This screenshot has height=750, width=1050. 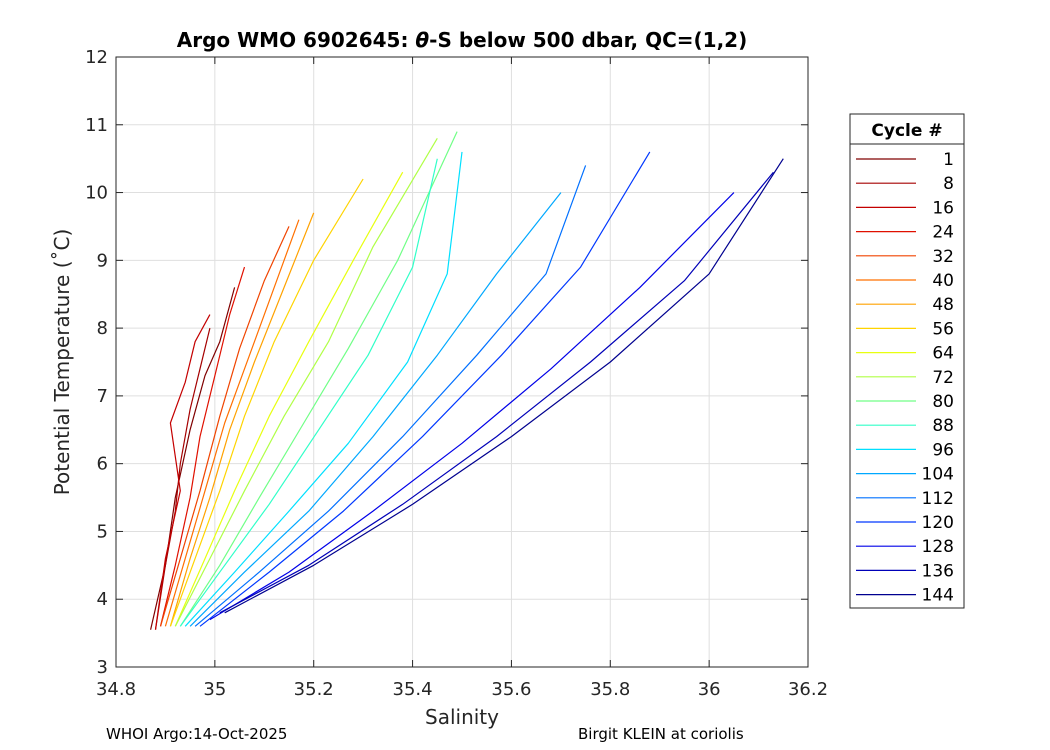 I want to click on x-axis-label: Salinity, so click(x=462, y=717).